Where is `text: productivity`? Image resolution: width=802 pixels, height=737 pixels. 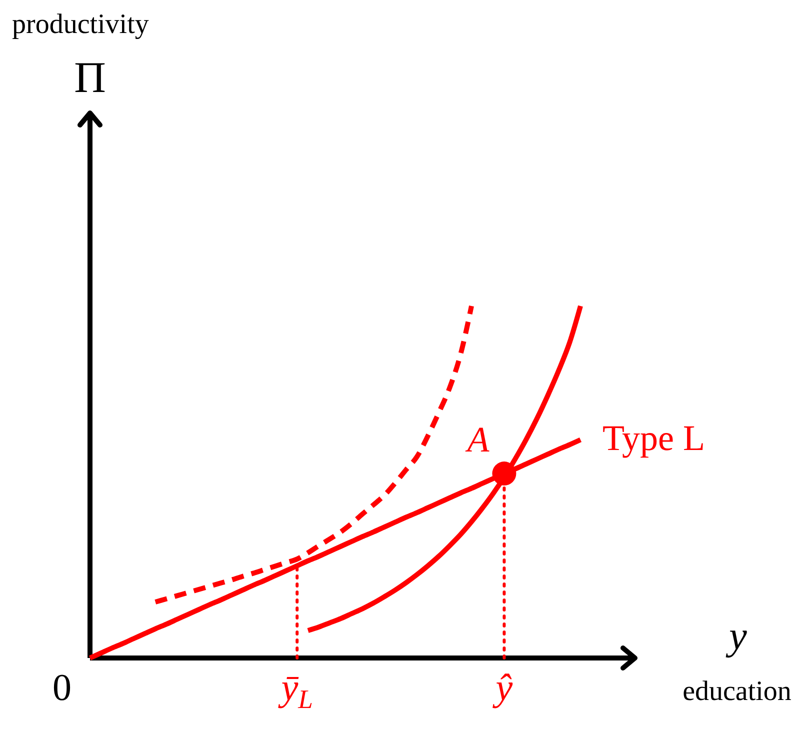 text: productivity is located at coordinates (80, 24).